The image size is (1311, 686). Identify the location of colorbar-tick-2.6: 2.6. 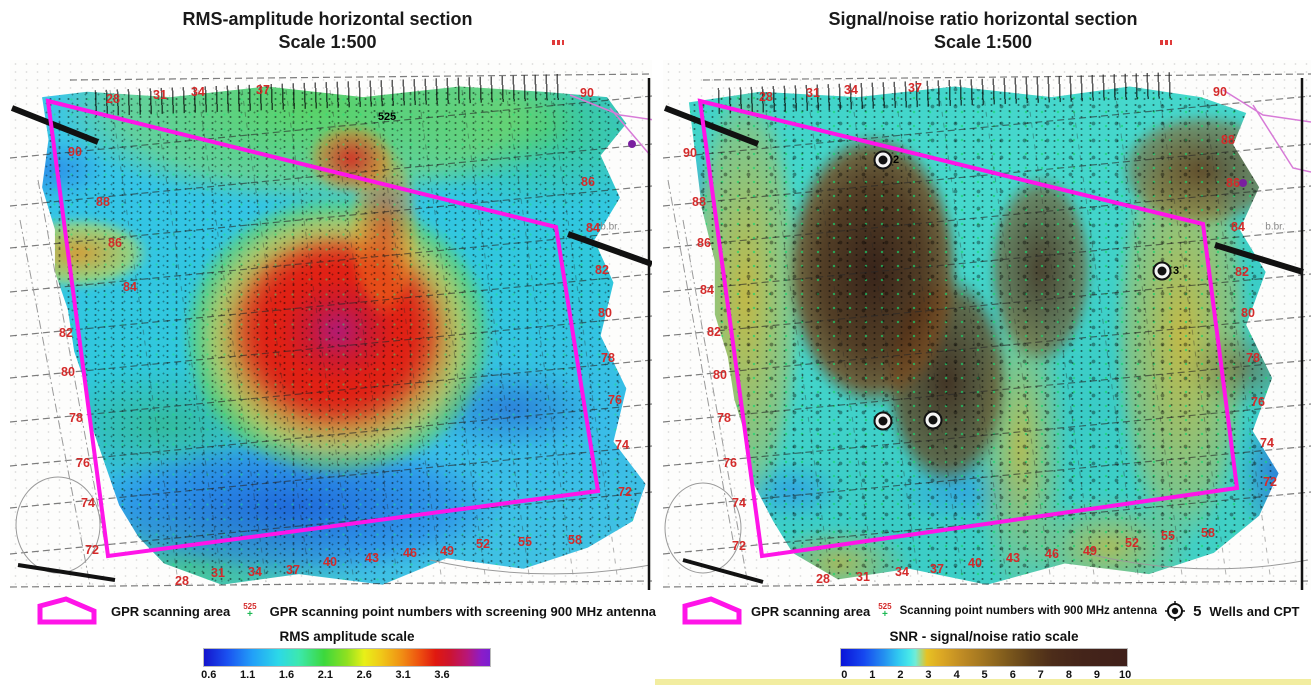
(364, 675).